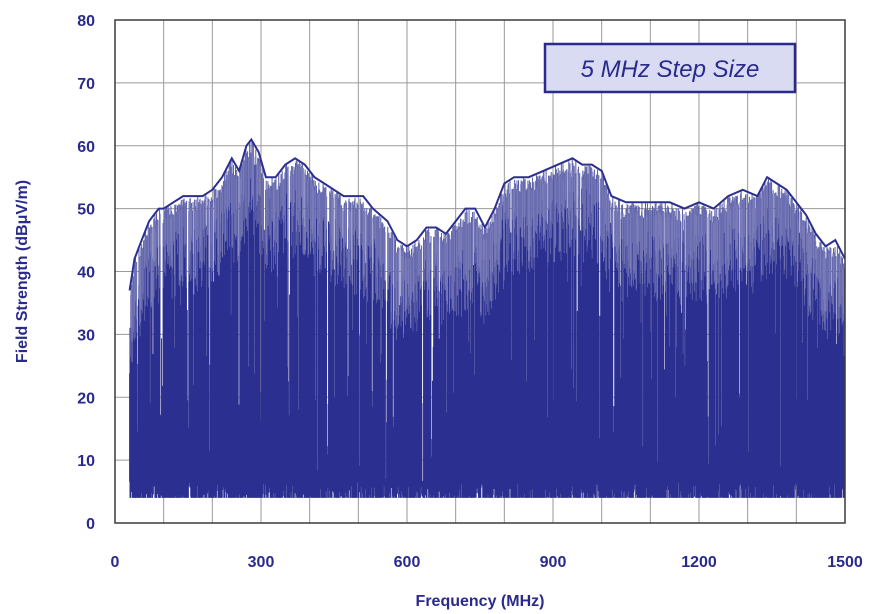  What do you see at coordinates (407, 562) in the screenshot?
I see `x-tick-label: 600` at bounding box center [407, 562].